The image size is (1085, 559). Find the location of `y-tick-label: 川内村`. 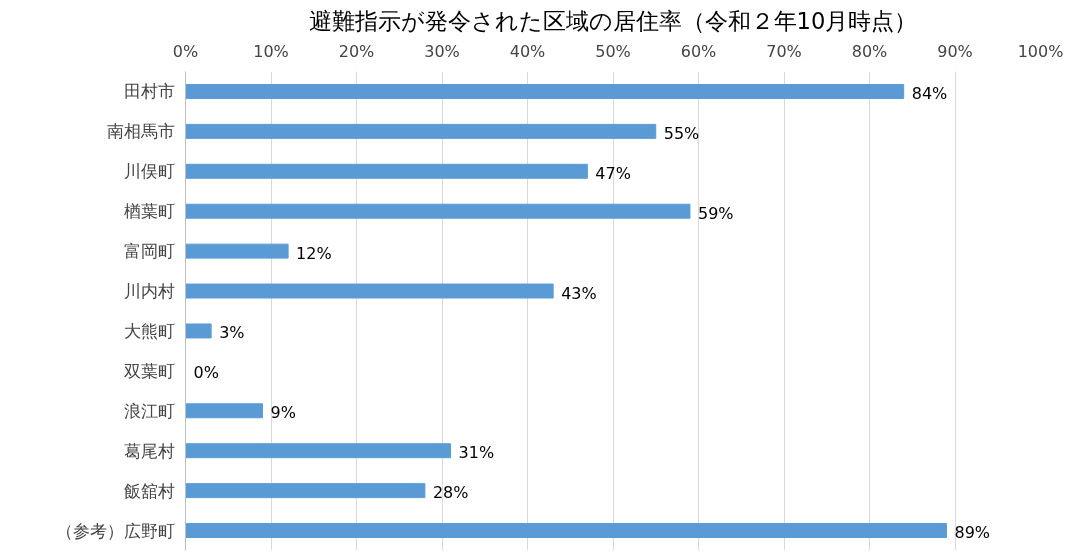

y-tick-label: 川内村 is located at coordinates (149, 291).